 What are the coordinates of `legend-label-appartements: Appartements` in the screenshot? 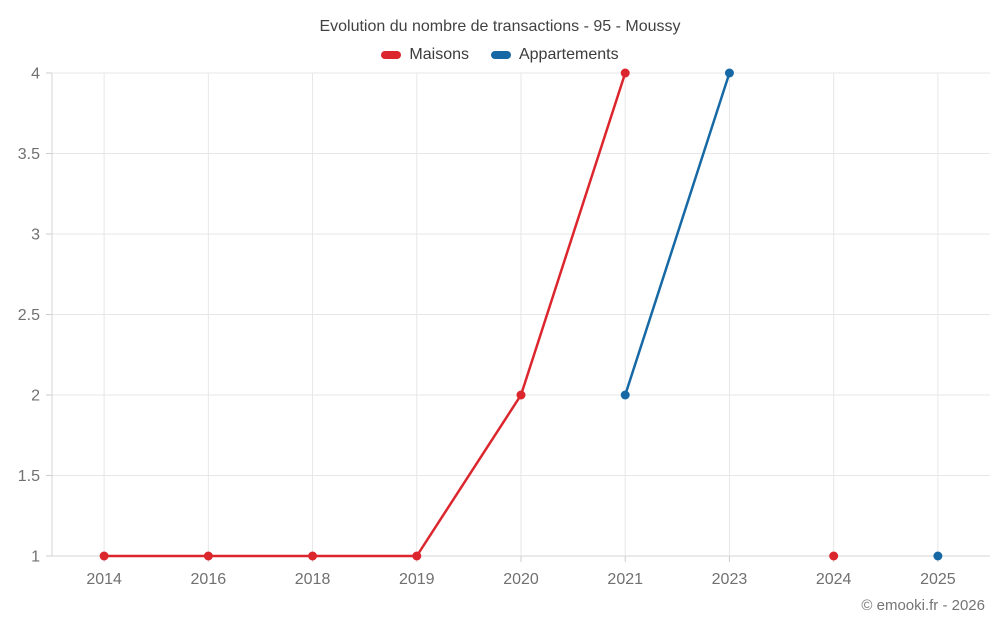 It's located at (568, 54).